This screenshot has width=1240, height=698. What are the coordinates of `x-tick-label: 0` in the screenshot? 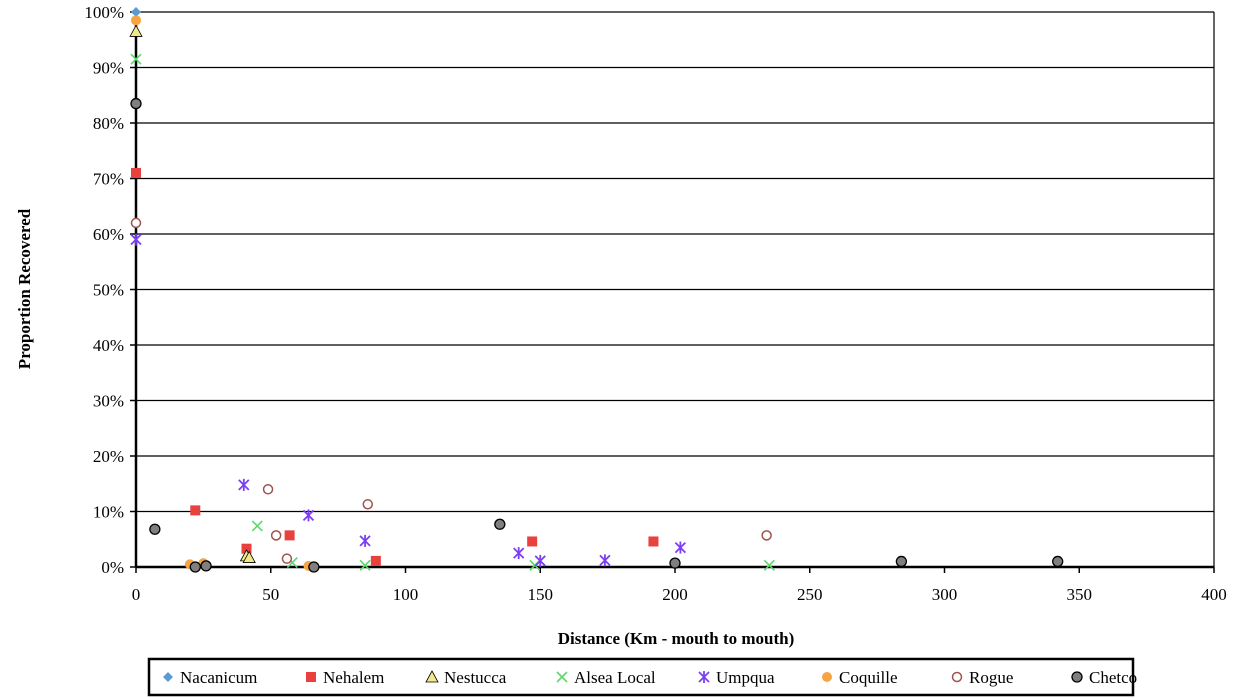 It's located at (136, 594).